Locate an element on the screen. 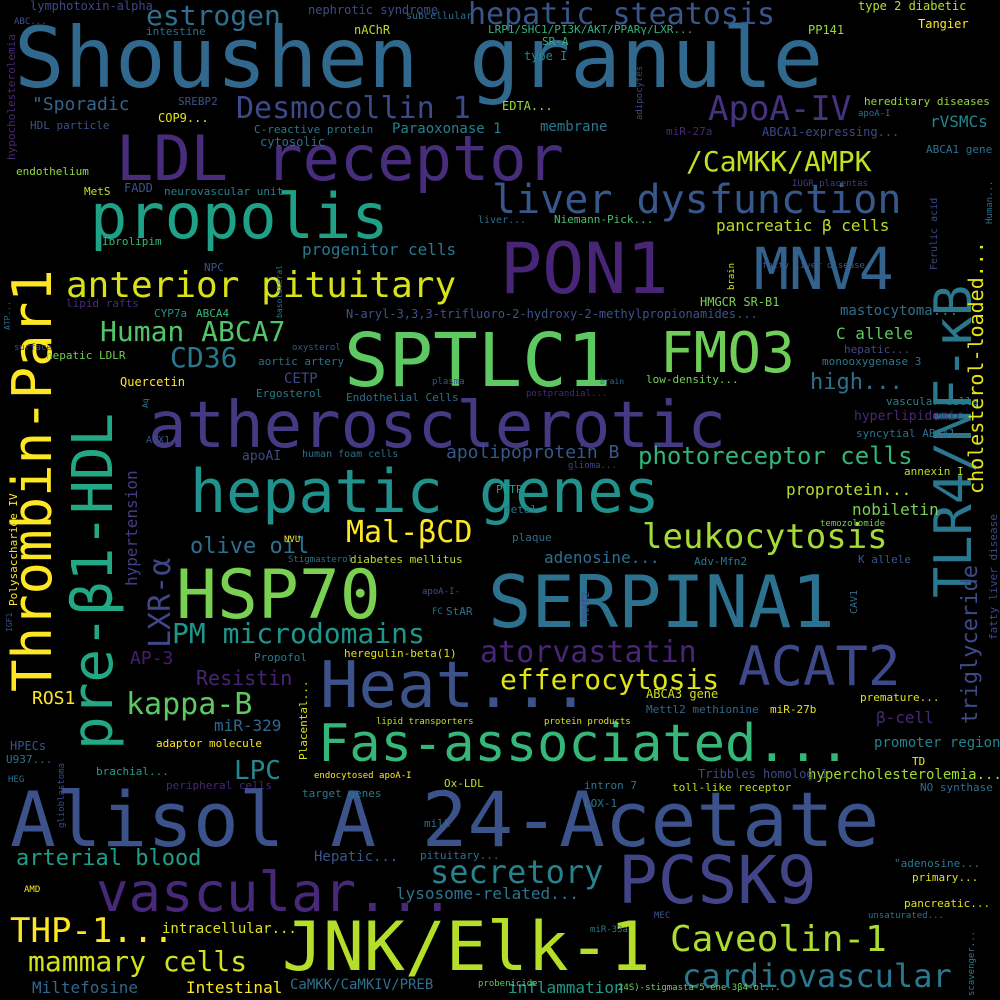 The image size is (1000, 1000). word-photoreceptor-cells: photoreceptor cells is located at coordinates (775, 456).